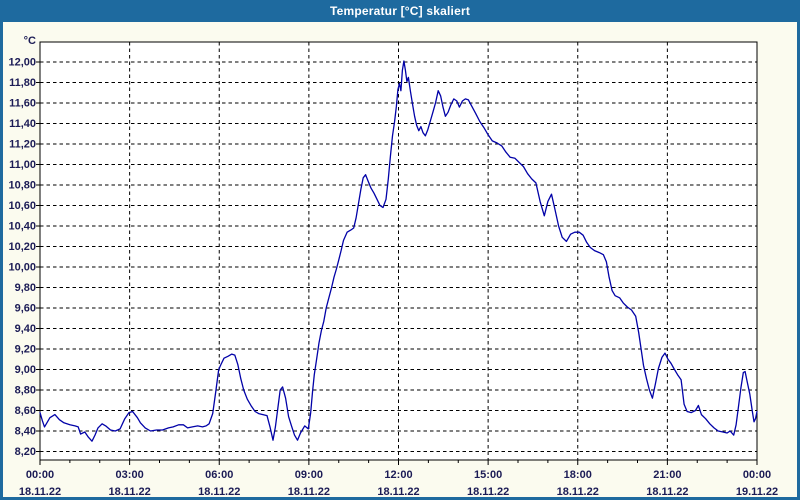  I want to click on x-time-label: 06:00, so click(219, 475).